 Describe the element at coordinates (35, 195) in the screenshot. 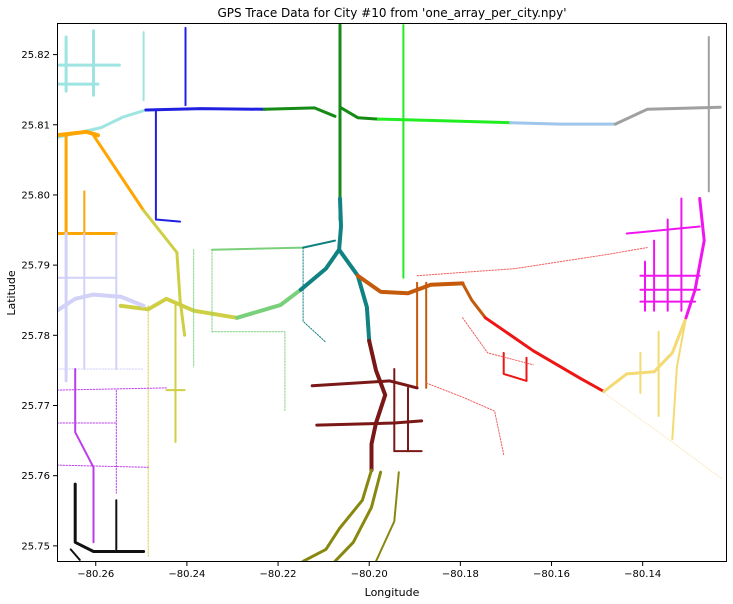

I see `y-tick-label: 25.80` at that location.